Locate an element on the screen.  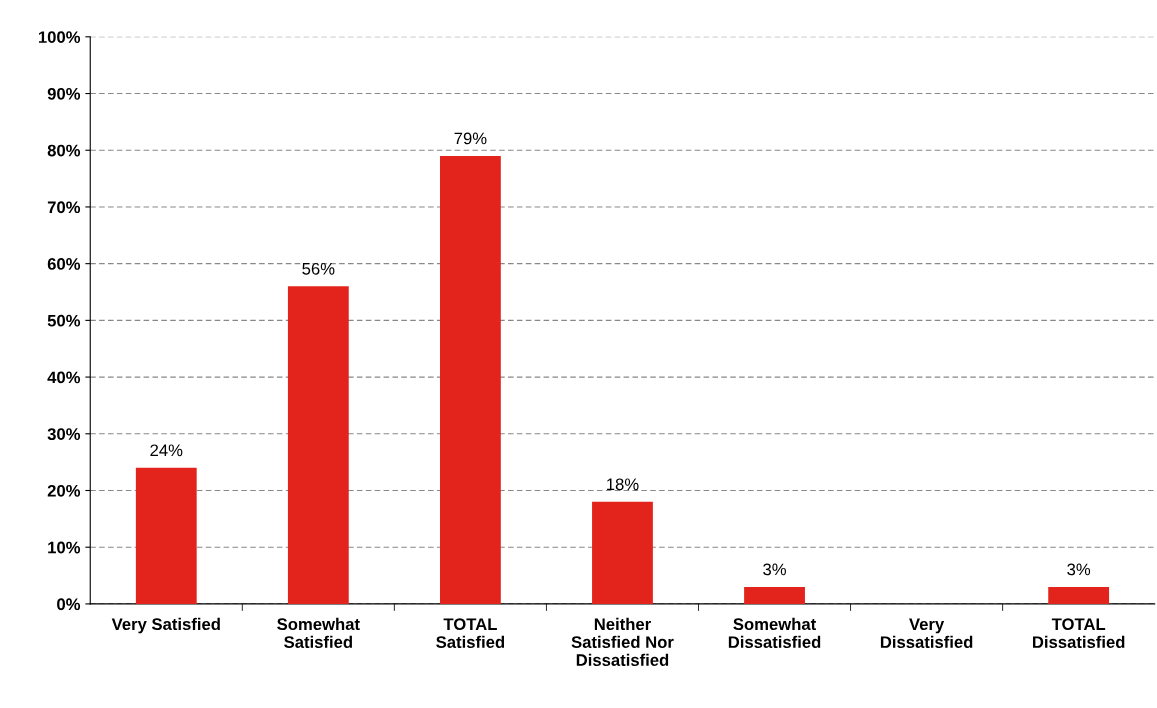
x-tick-label: Somewhat Satisfied is located at coordinates (318, 633).